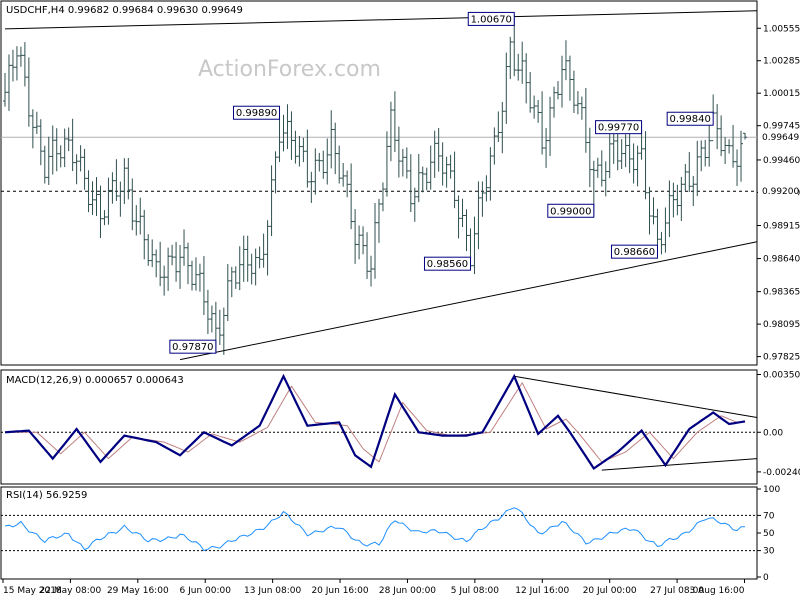 Image resolution: width=800 pixels, height=600 pixels. I want to click on callout-label: 0.98560, so click(447, 264).